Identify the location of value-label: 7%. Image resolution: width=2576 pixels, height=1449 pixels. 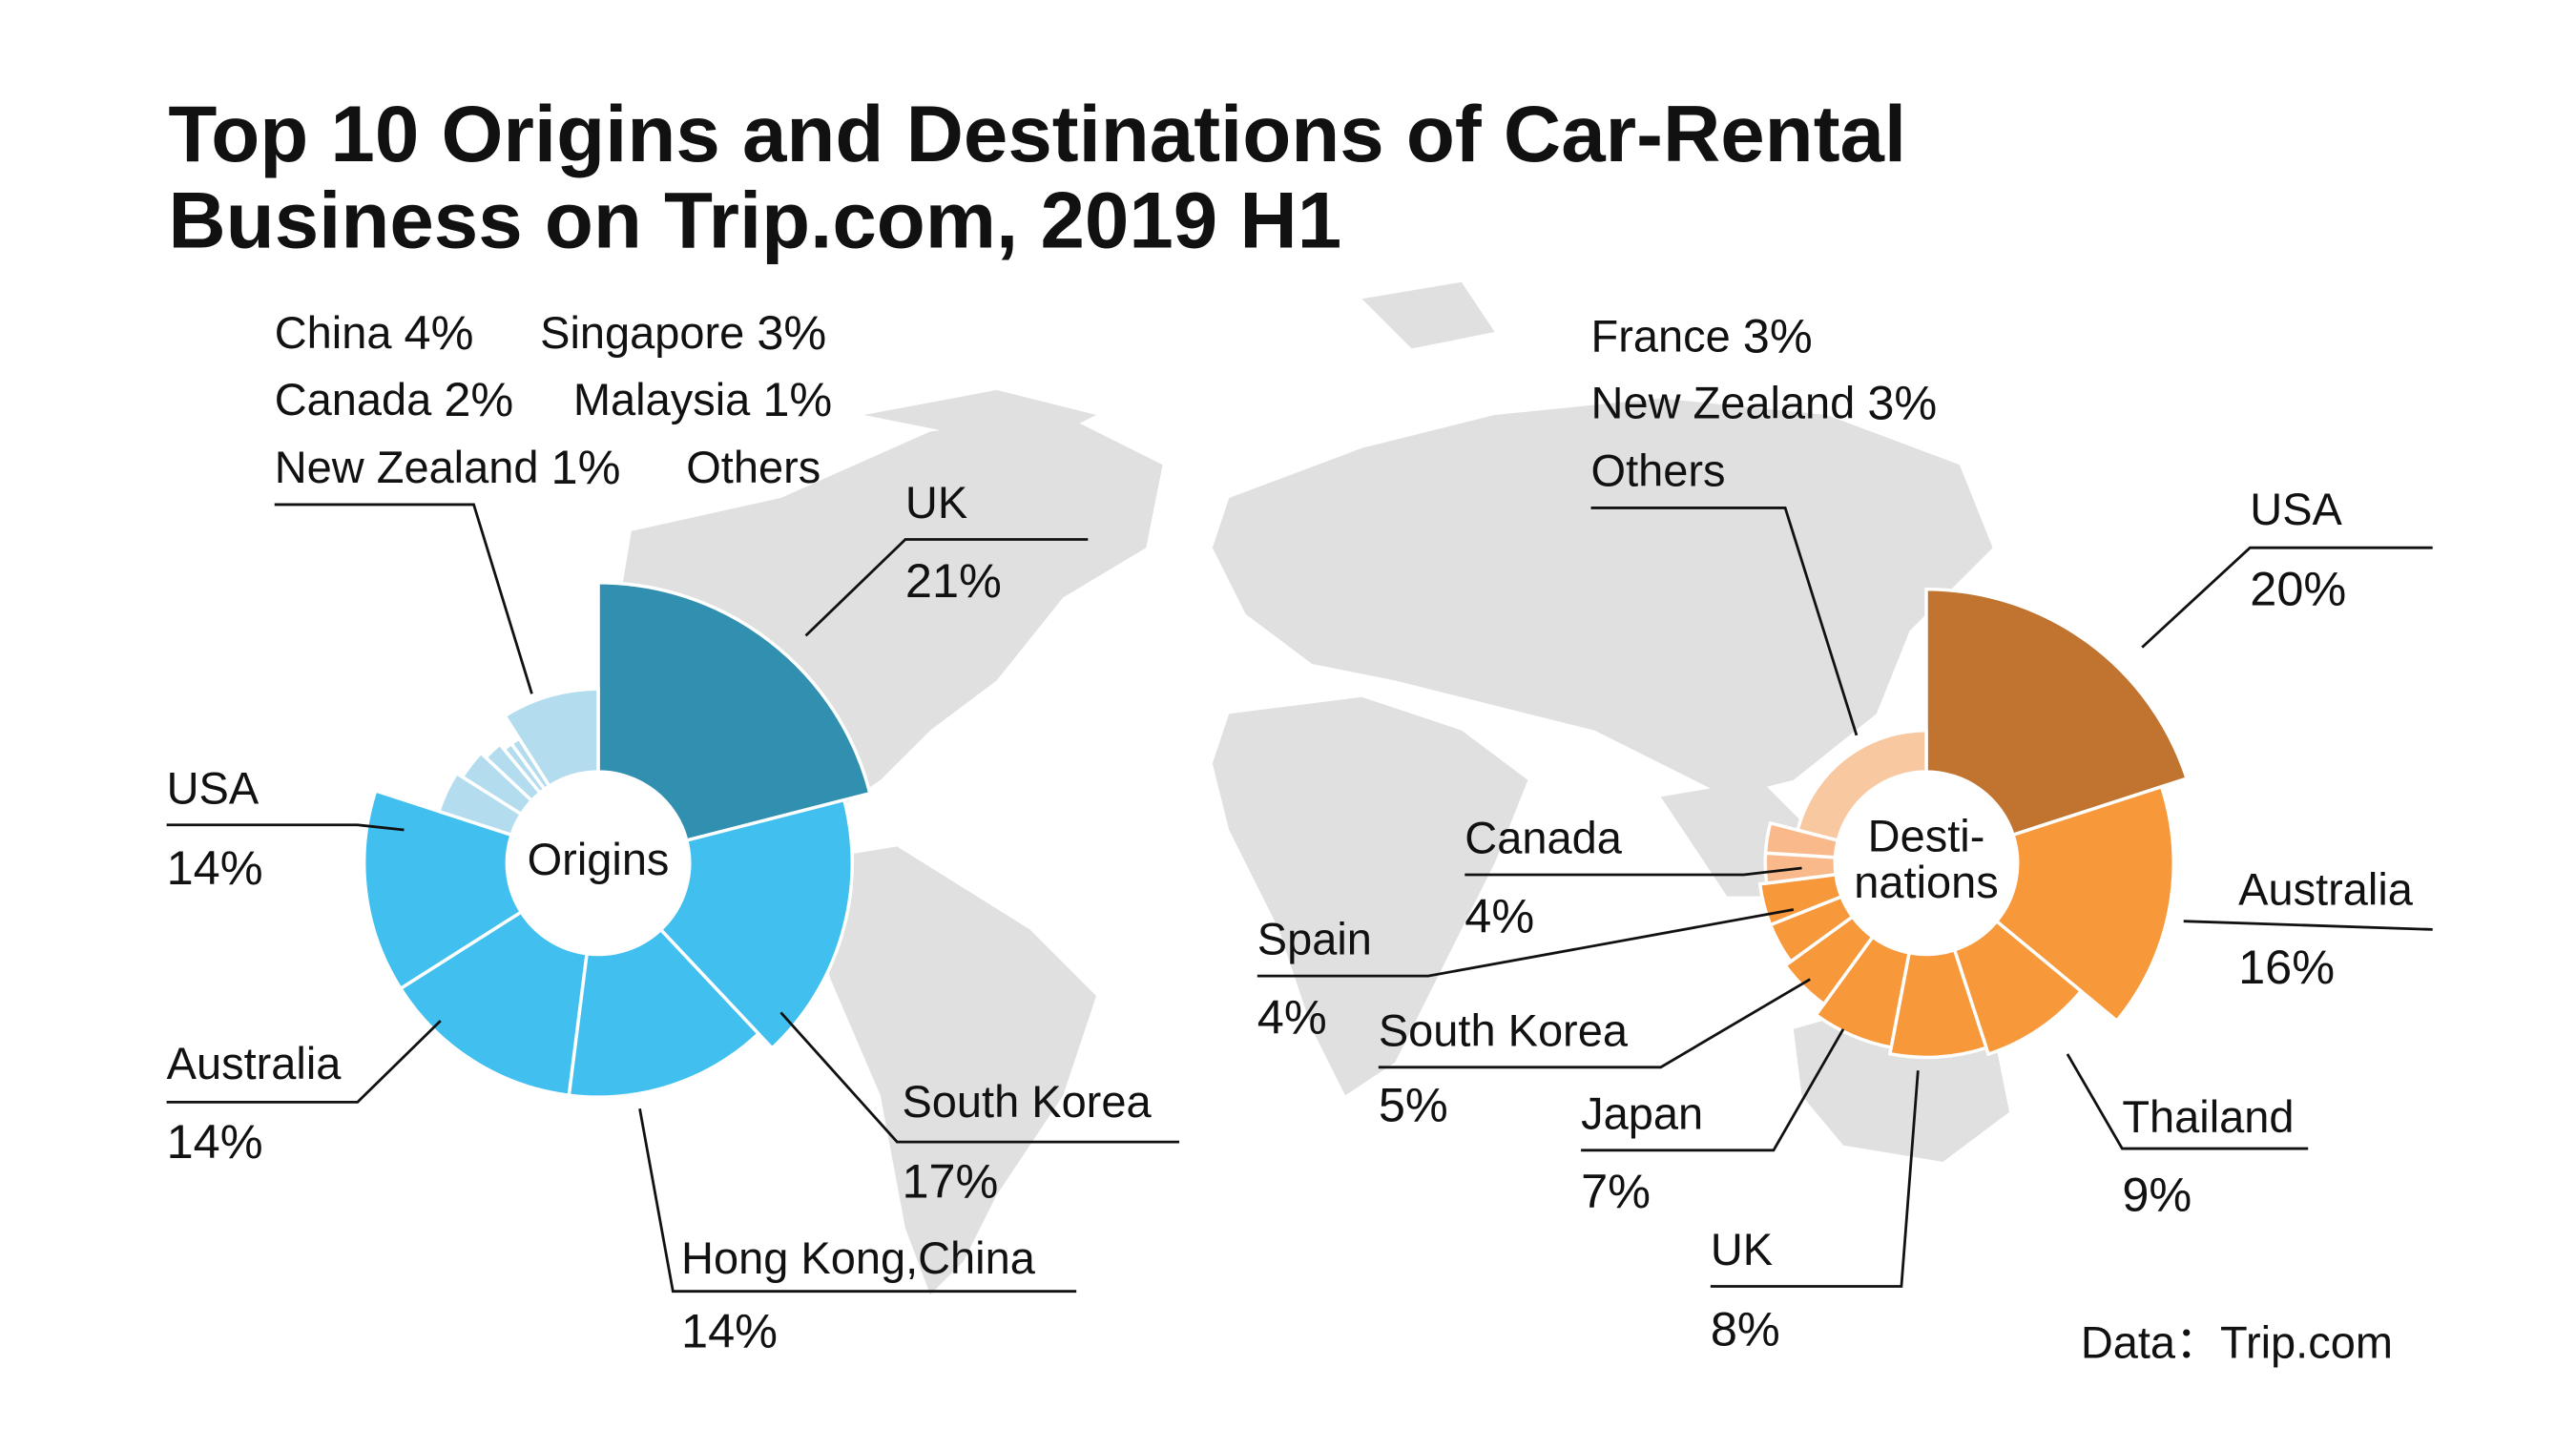
(1616, 1191).